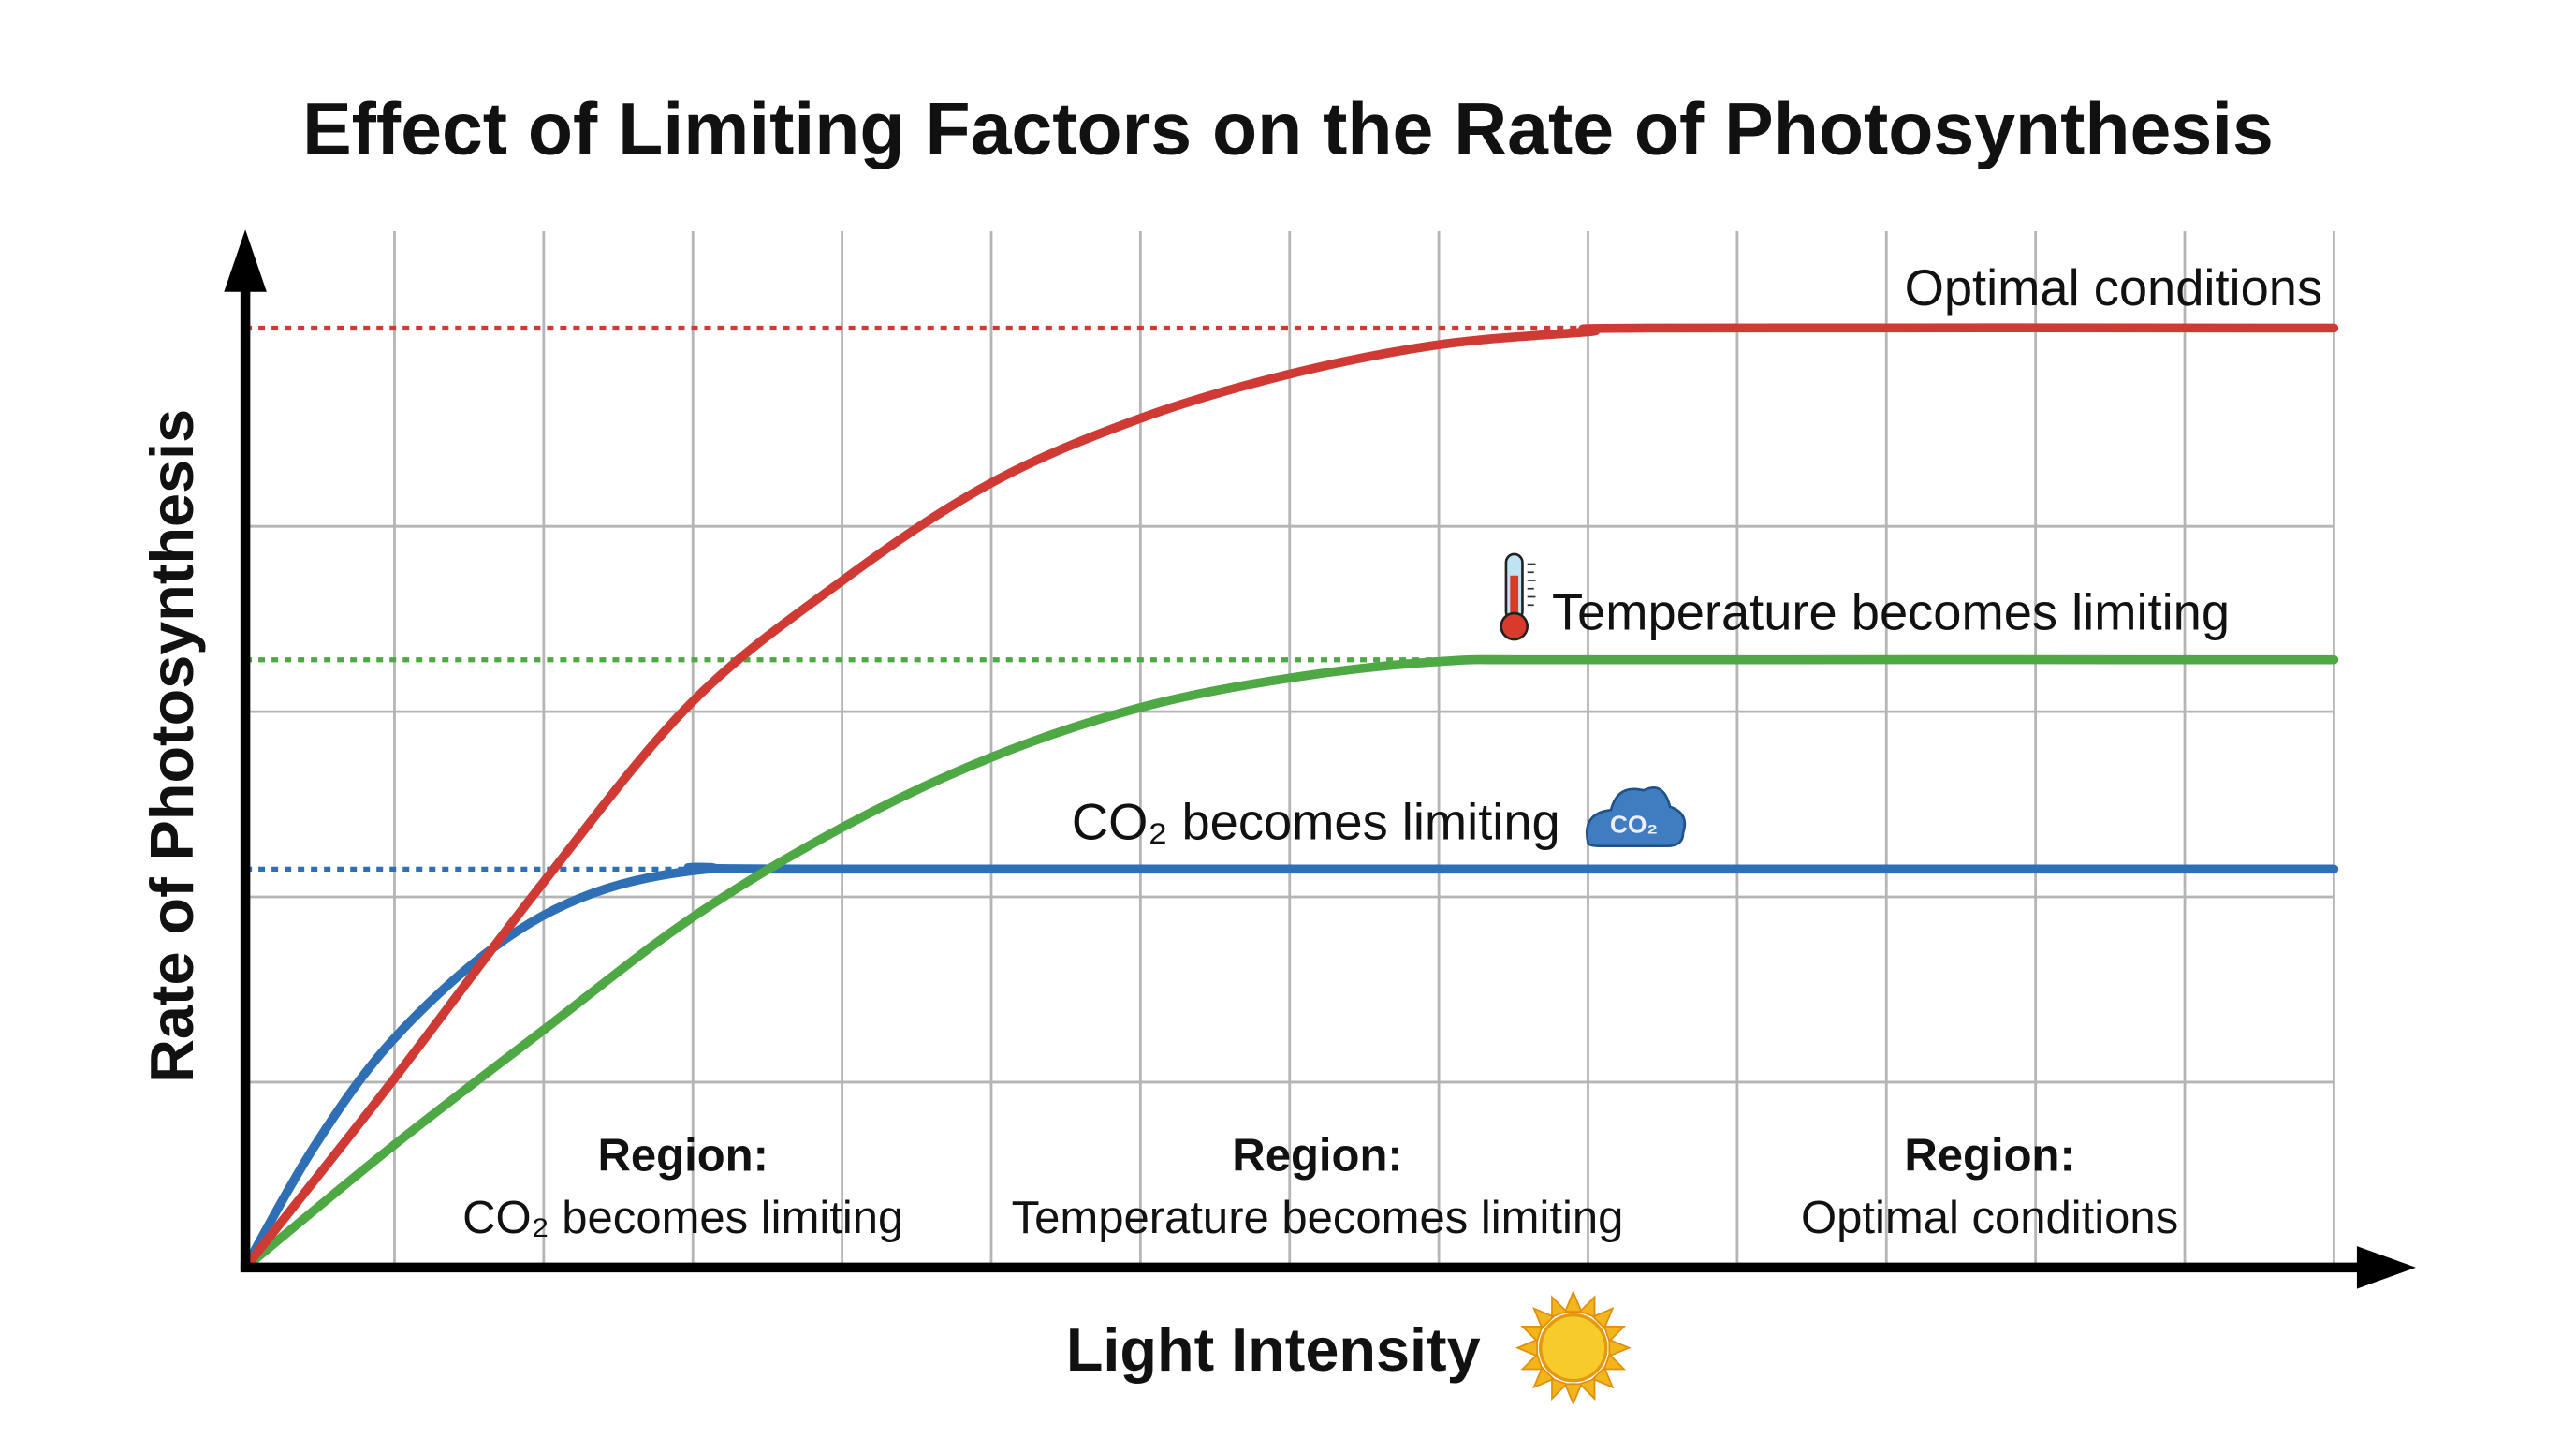 The width and height of the screenshot is (2576, 1438). I want to click on region-temperature: Region: Temperature becomes limiting, so click(1318, 1187).